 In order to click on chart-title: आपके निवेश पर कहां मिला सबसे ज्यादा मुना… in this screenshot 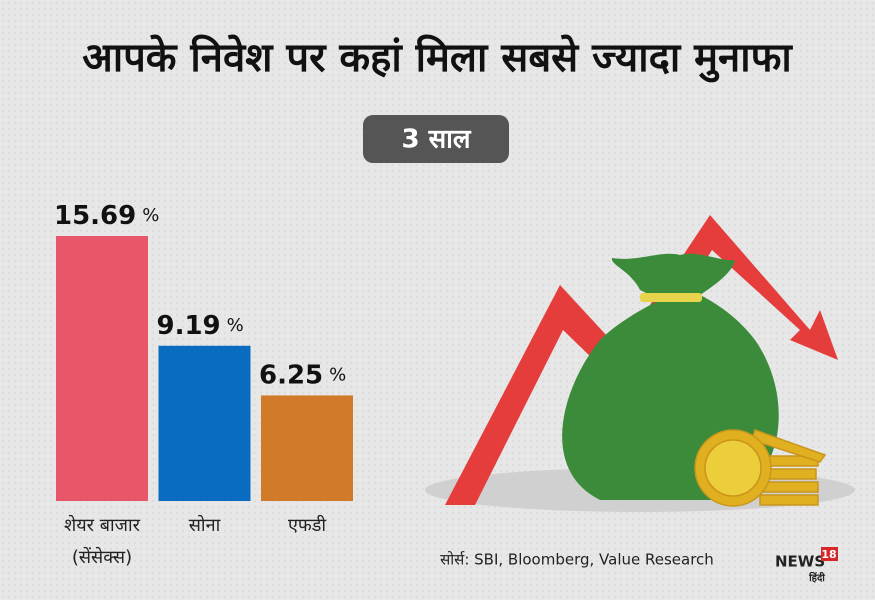, I will do `click(437, 58)`.